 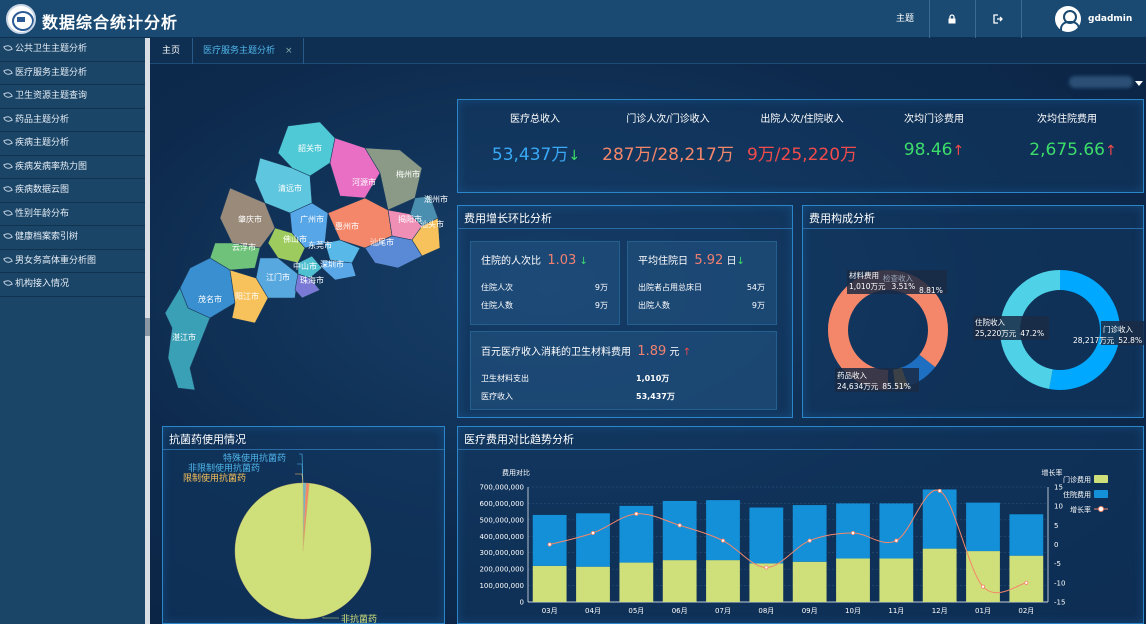 What do you see at coordinates (940, 611) in the screenshot?
I see `x-tick-label: 12月` at bounding box center [940, 611].